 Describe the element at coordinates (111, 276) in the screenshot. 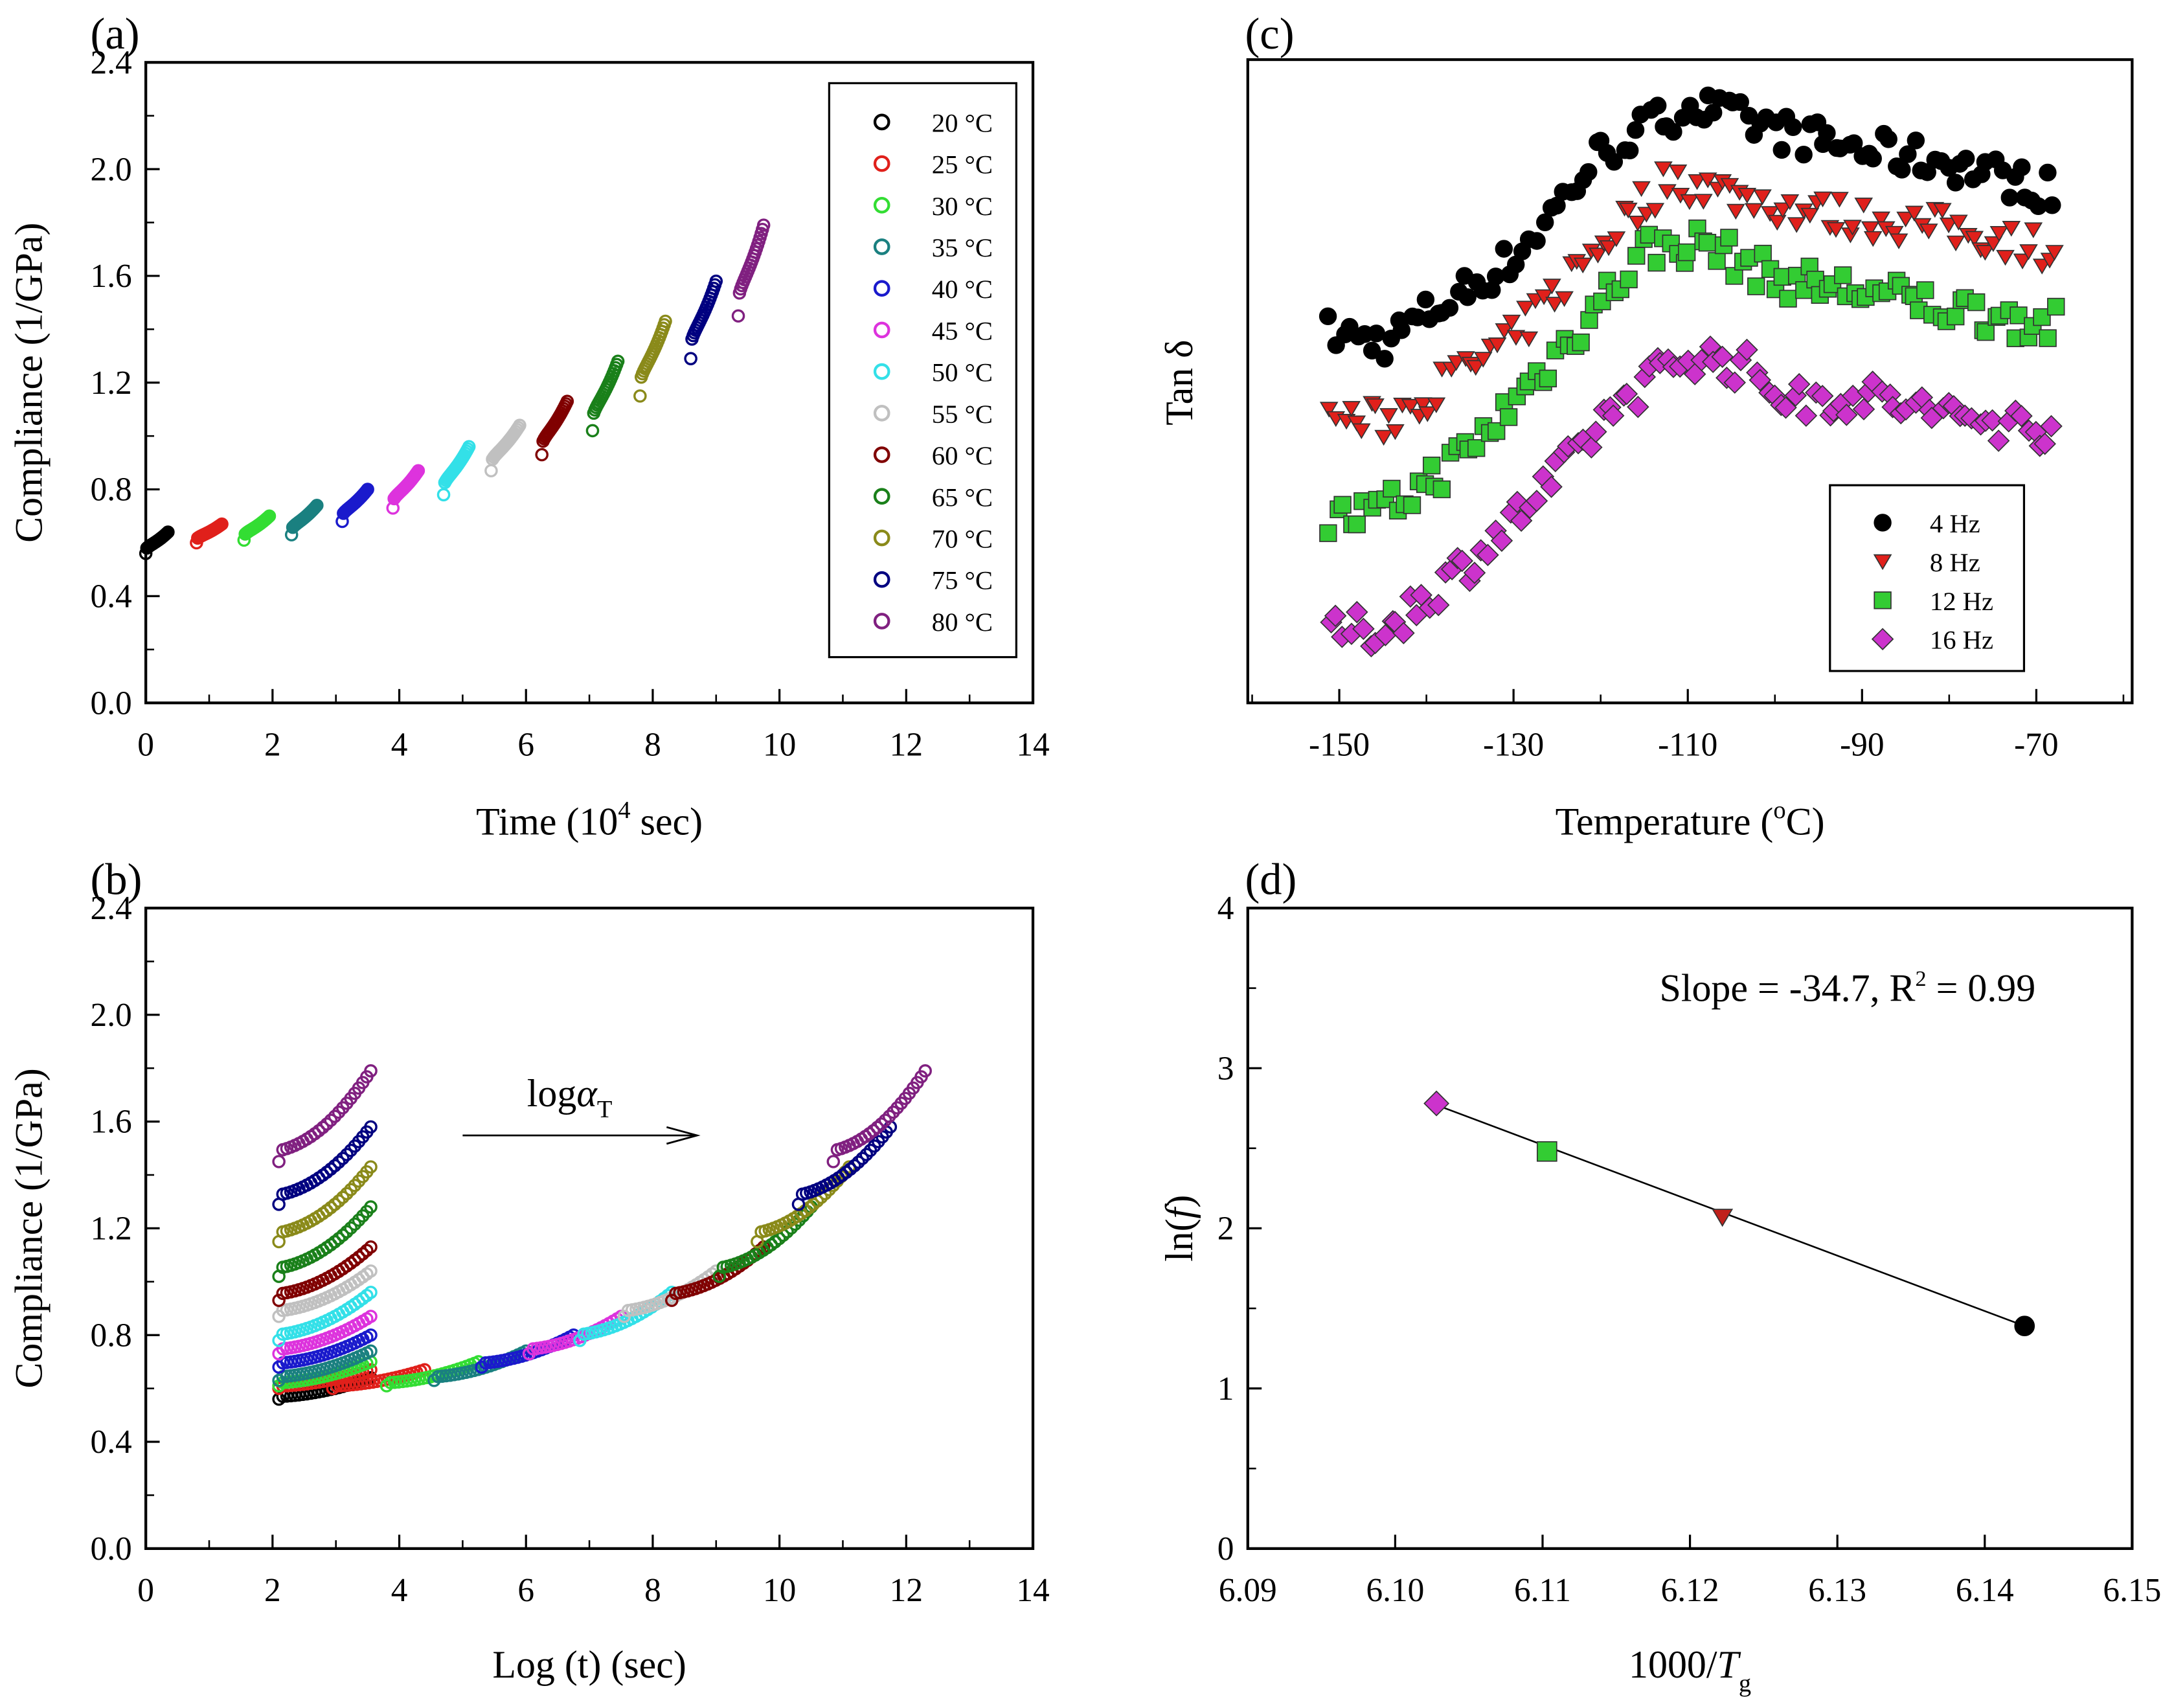

I see `y-tick-label: 1.6` at that location.